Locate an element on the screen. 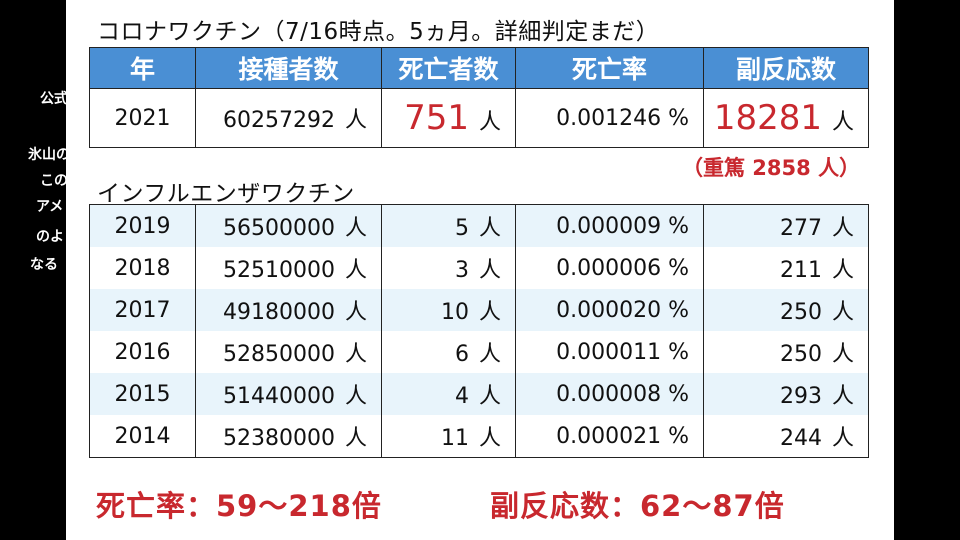  deaths-cell: 751 人 is located at coordinates (449, 118).